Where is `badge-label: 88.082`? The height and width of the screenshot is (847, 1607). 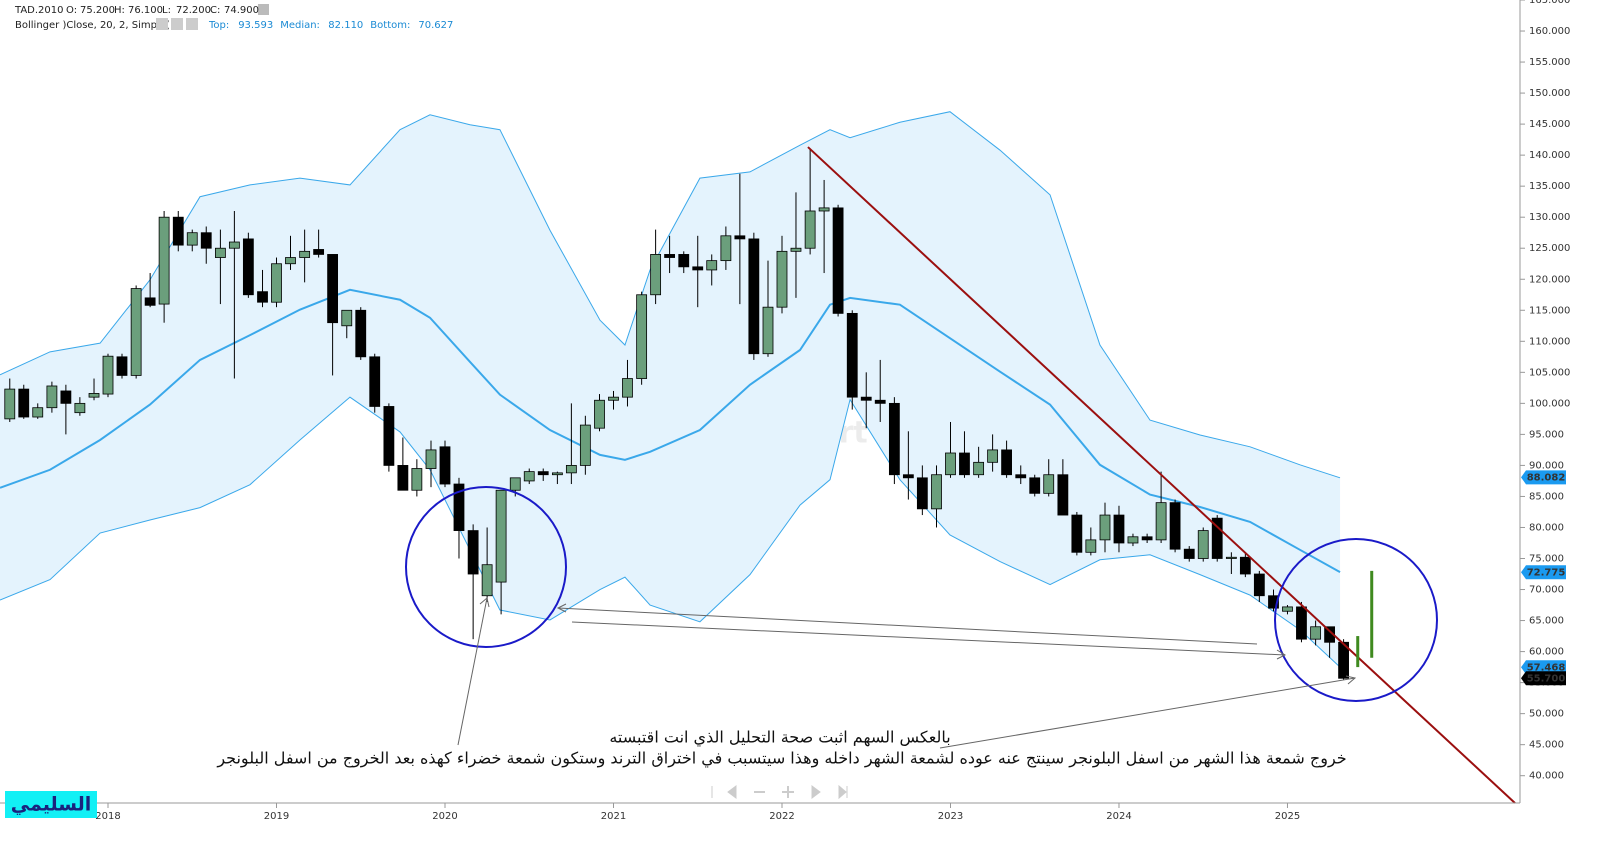
badge-label: 88.082 is located at coordinates (1546, 477).